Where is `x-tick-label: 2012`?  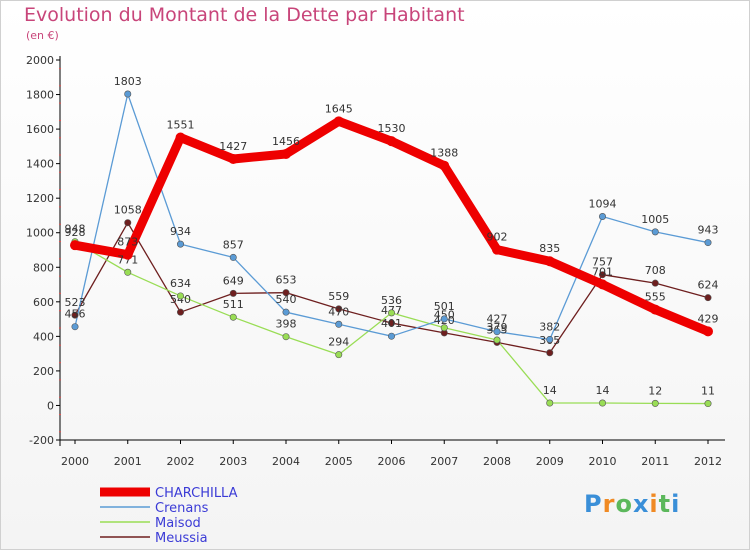
x-tick-label: 2012 is located at coordinates (708, 461).